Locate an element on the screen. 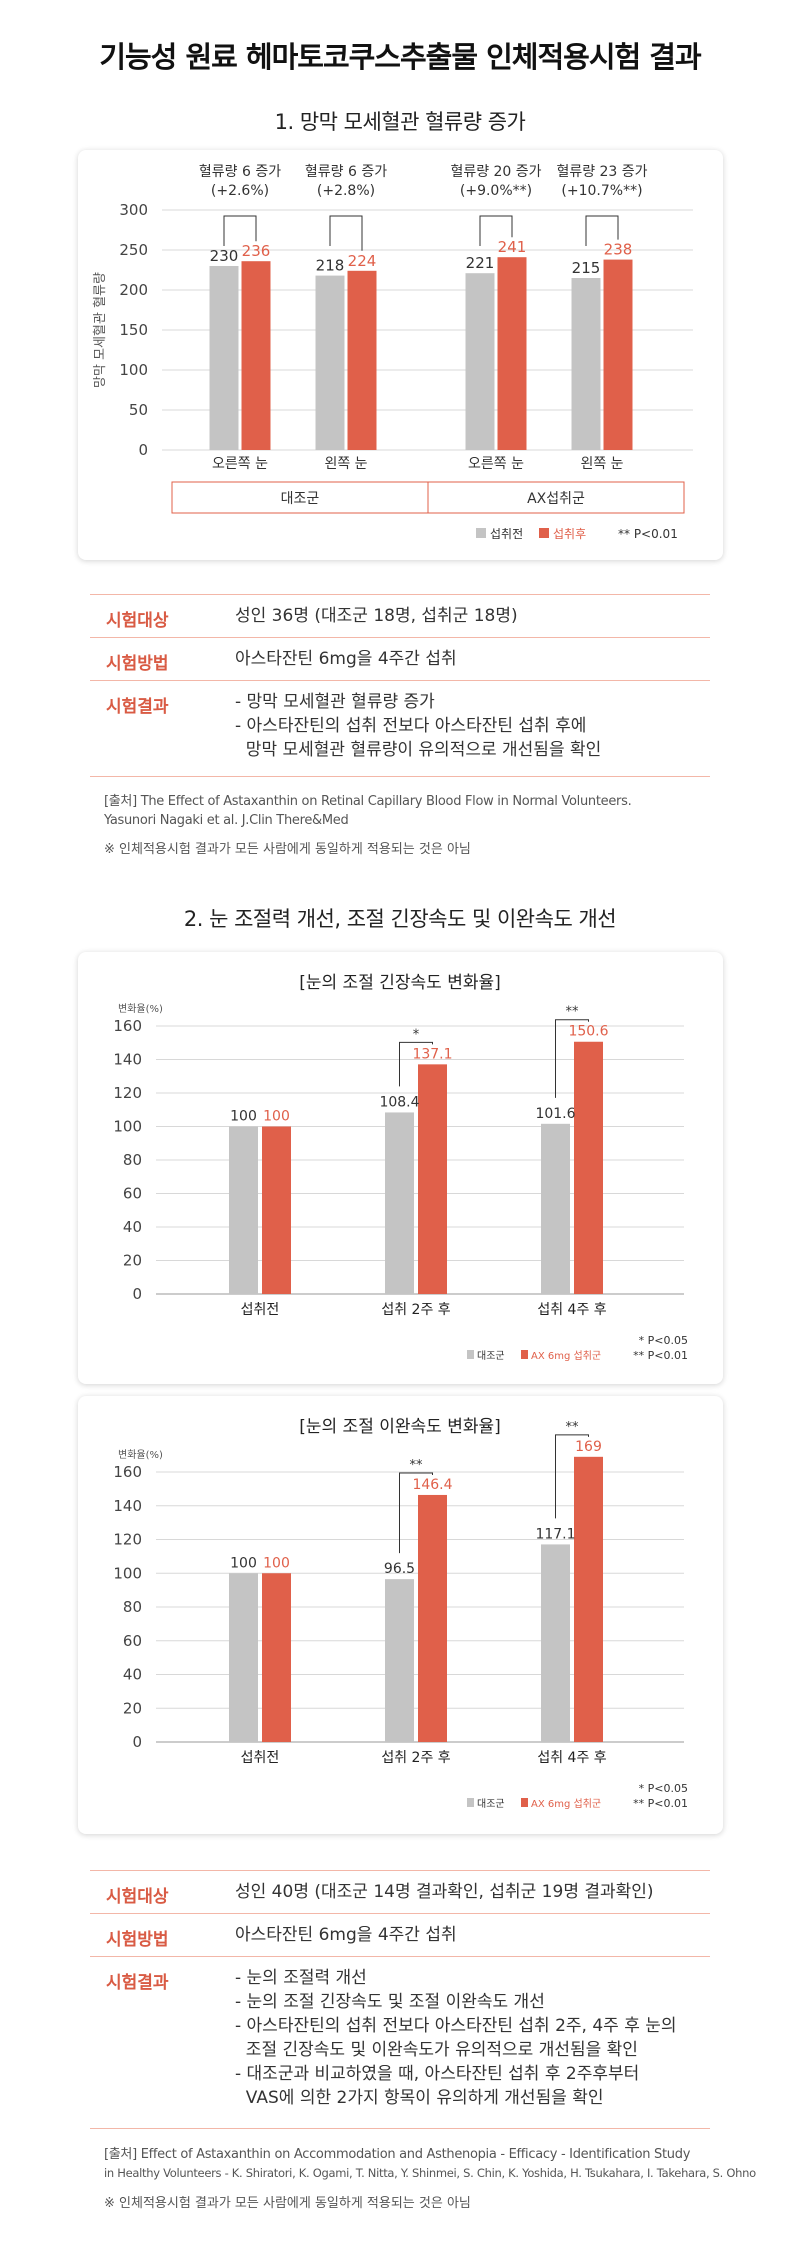 This screenshot has height=2261, width=800. y-tick-label: 140 is located at coordinates (127, 1060).